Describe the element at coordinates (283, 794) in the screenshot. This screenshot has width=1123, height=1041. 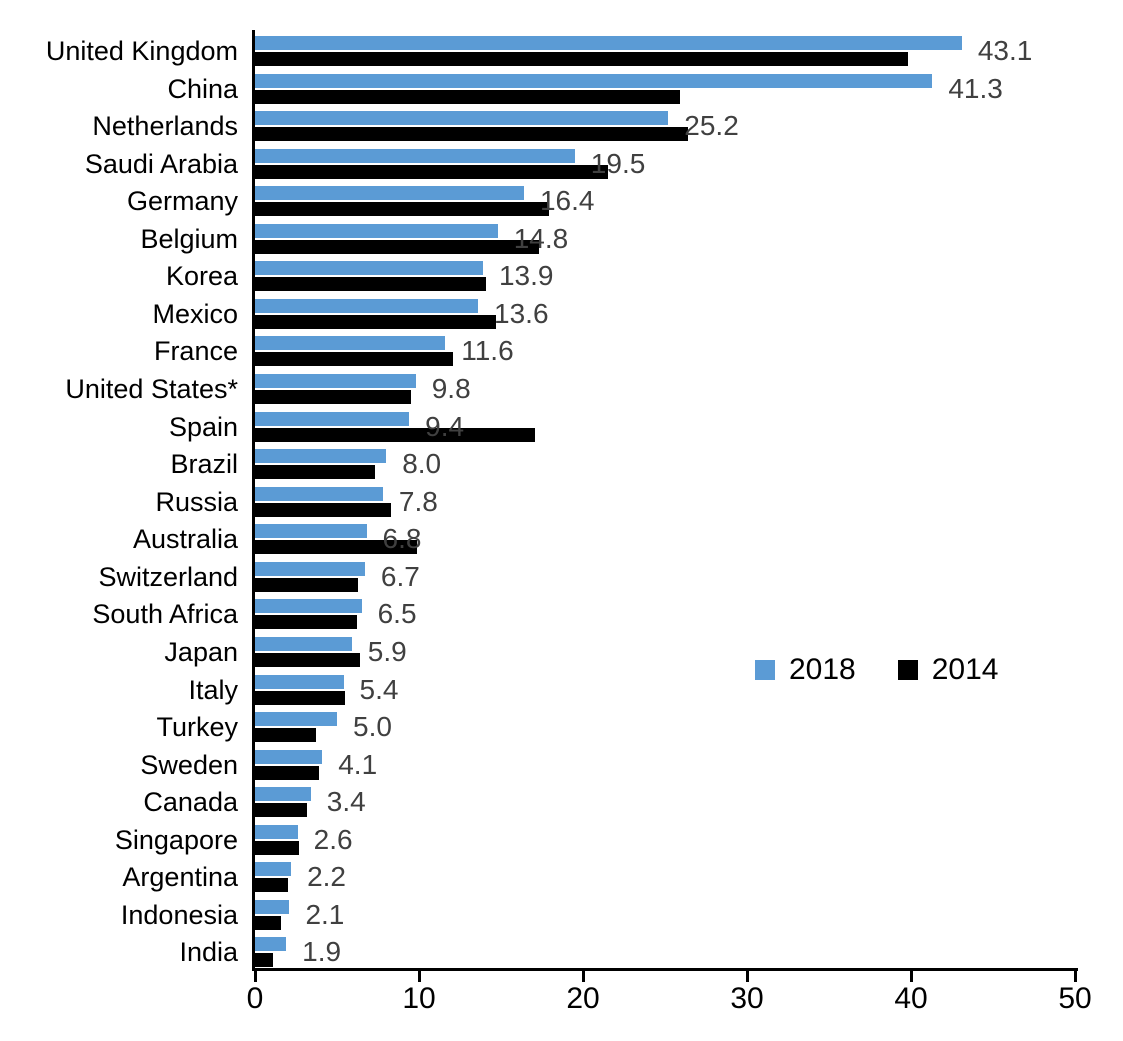
I see `bar-2018-canada` at that location.